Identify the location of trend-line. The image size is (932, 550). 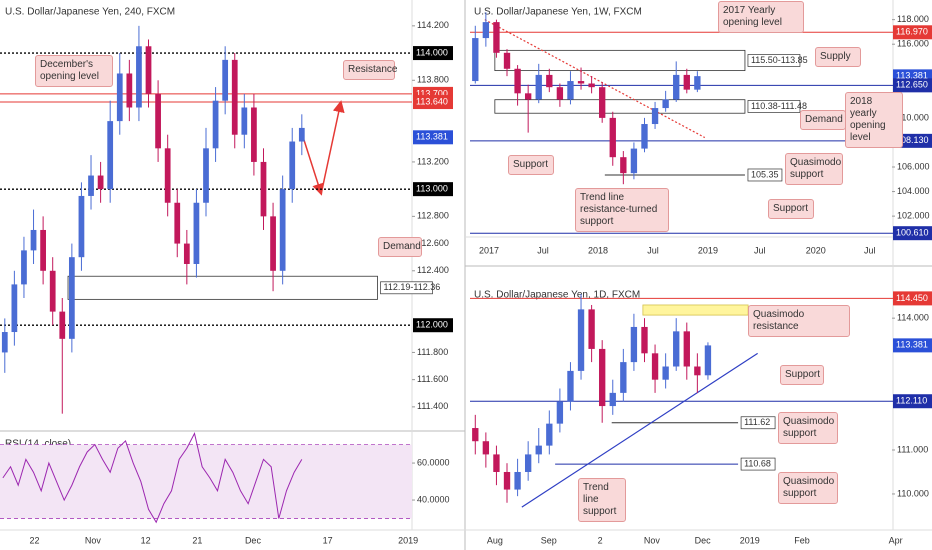
(595, 79).